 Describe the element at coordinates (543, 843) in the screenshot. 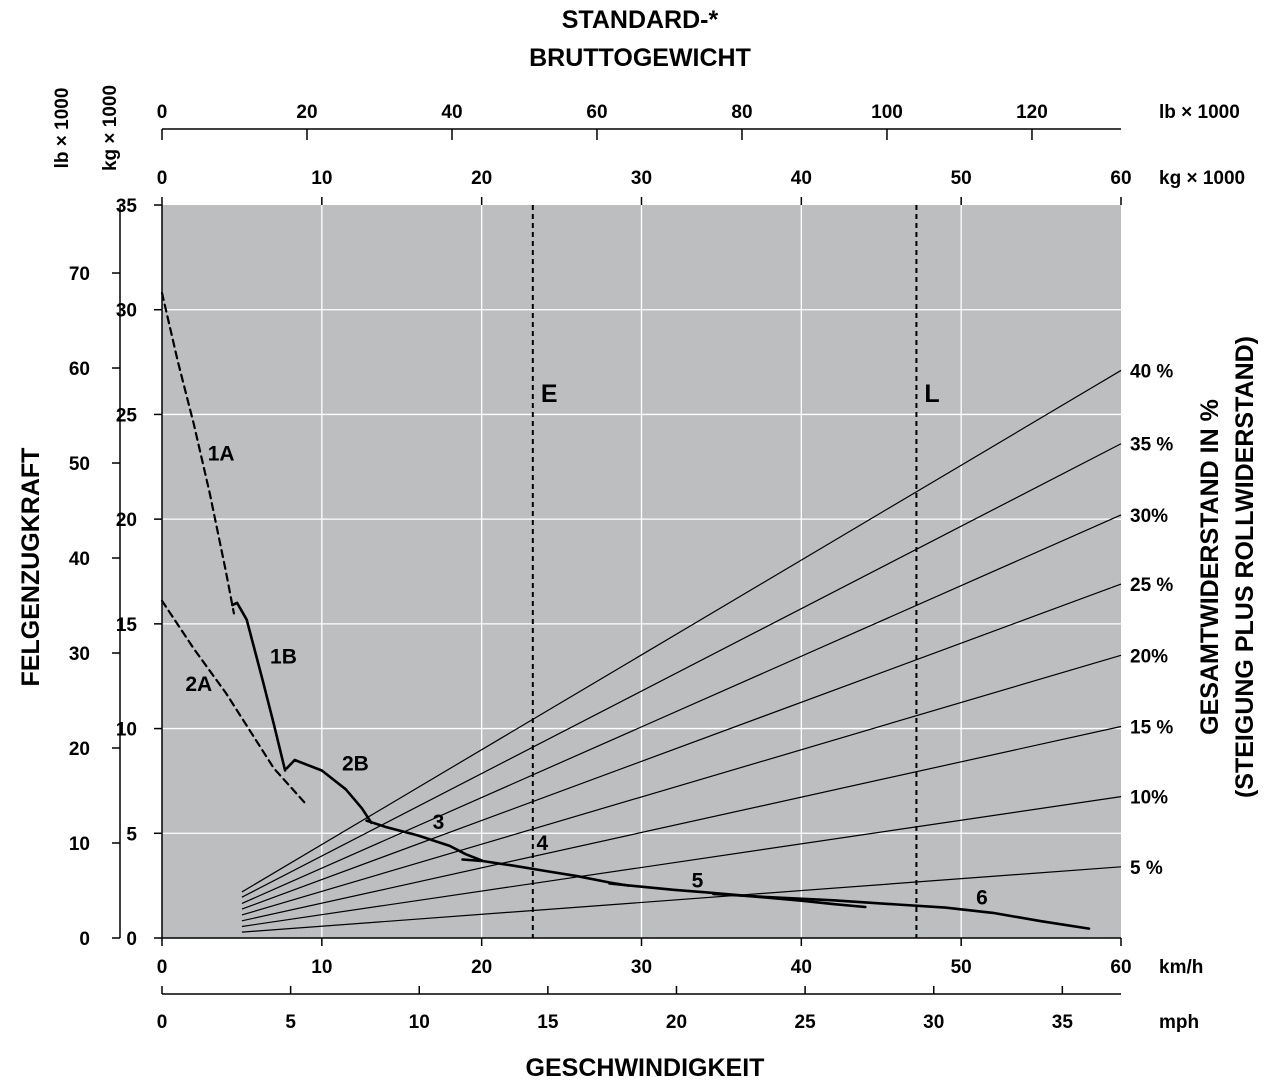

I see `curve-label: 4` at that location.